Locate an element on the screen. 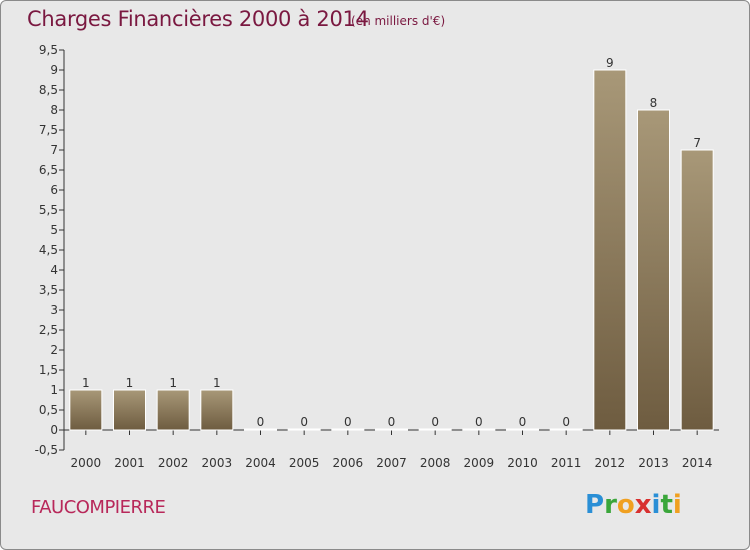 The width and height of the screenshot is (750, 550). x-tick-label: 2003 is located at coordinates (217, 463).